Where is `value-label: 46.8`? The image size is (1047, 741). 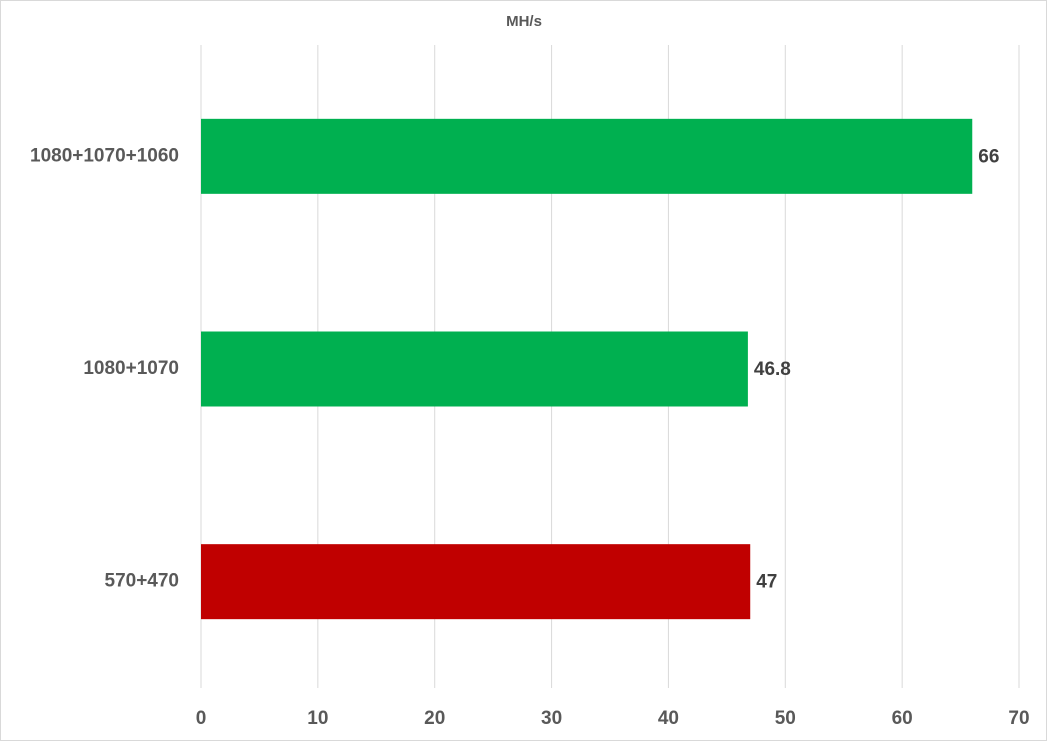
value-label: 46.8 is located at coordinates (772, 369).